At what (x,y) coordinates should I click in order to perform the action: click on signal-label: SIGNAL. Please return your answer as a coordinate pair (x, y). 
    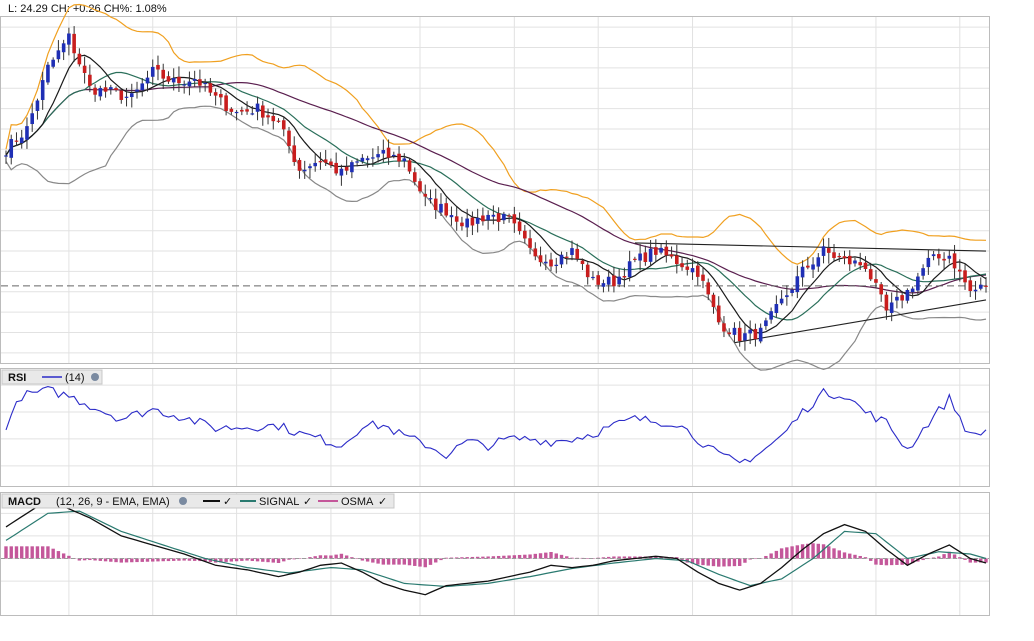
    Looking at the image, I should click on (279, 502).